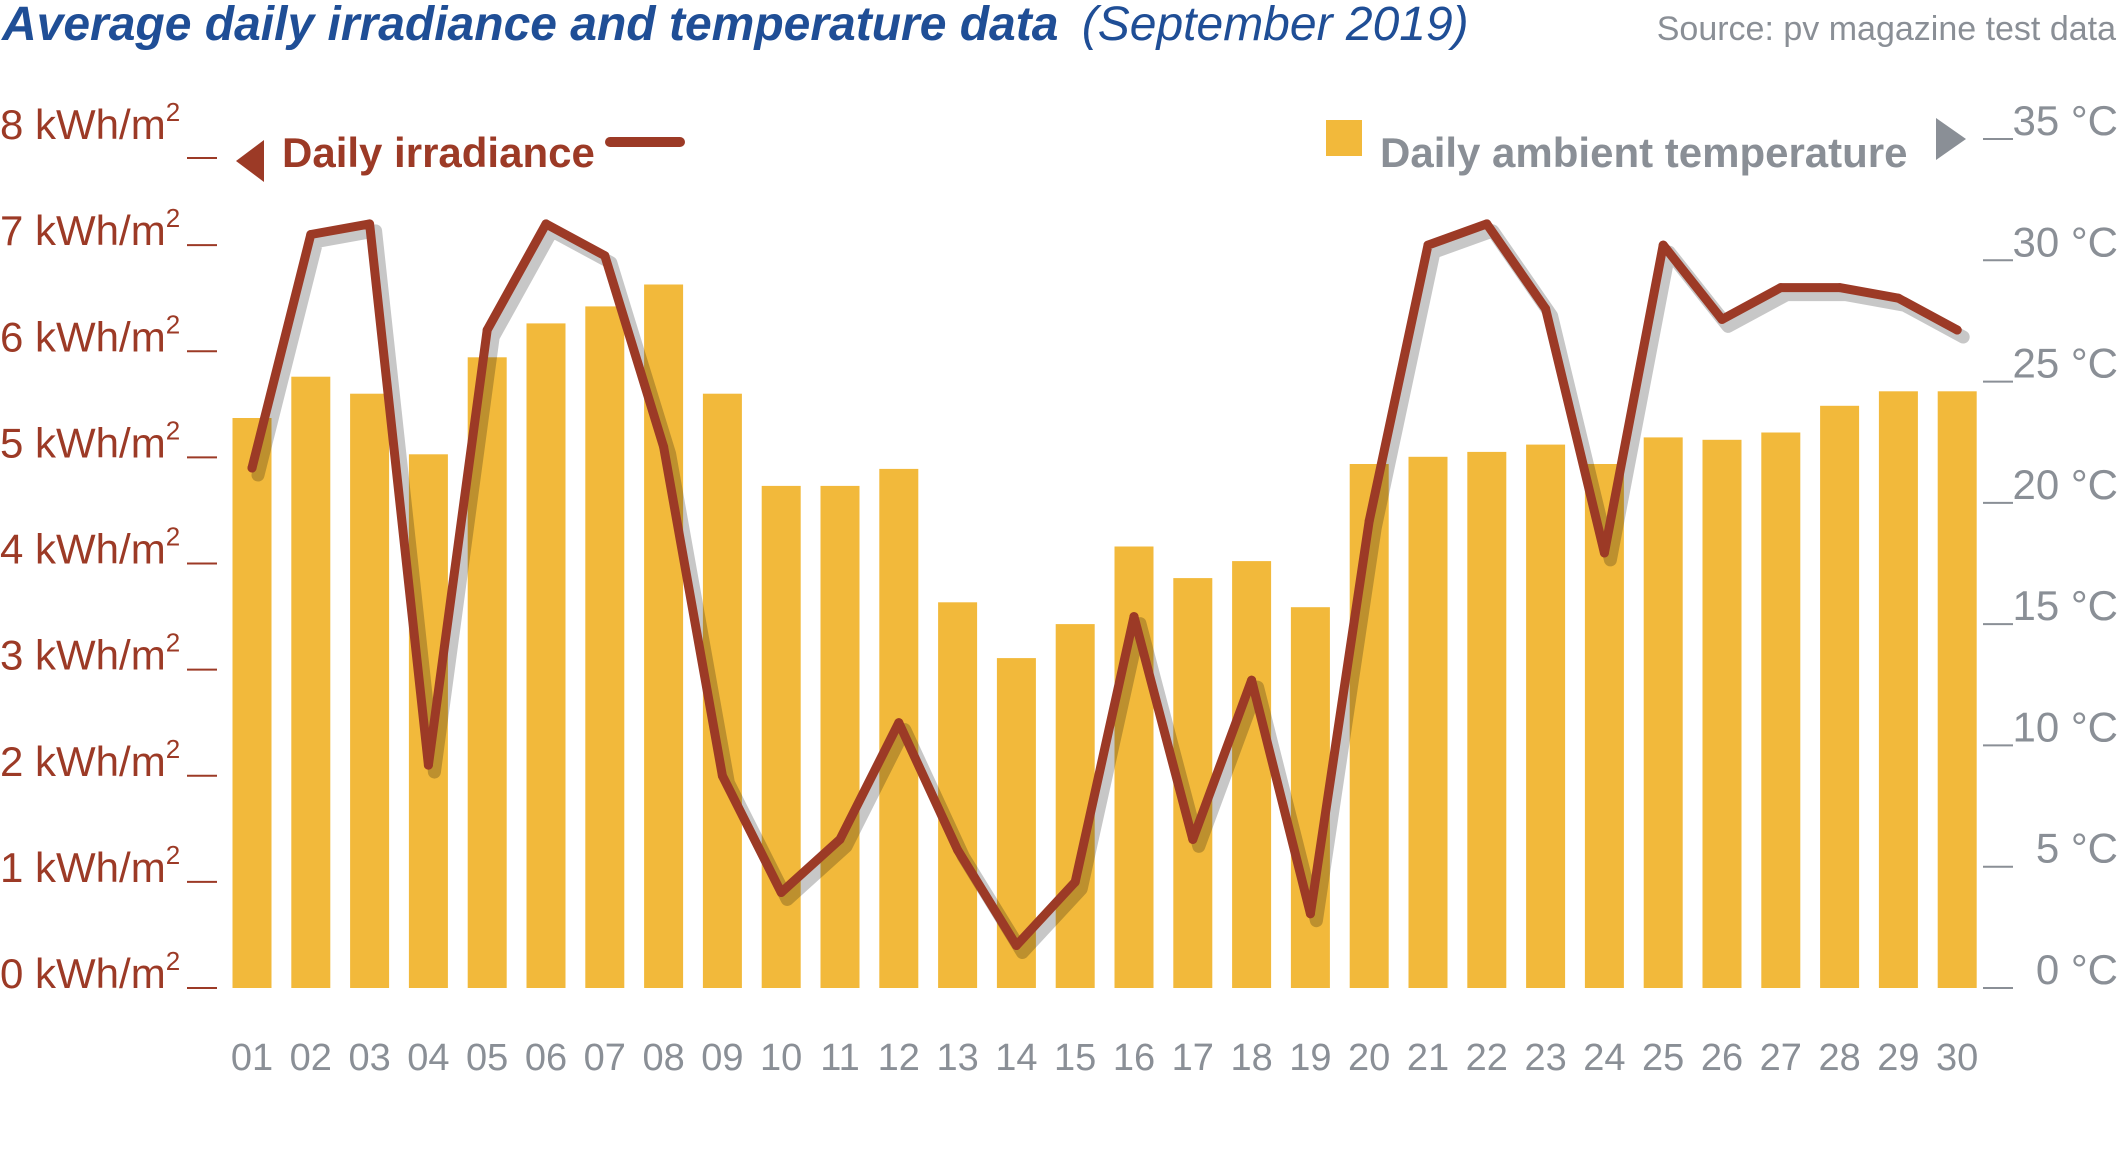 The image size is (2122, 1168). I want to click on x-tick-label-22: 22, so click(1487, 1058).